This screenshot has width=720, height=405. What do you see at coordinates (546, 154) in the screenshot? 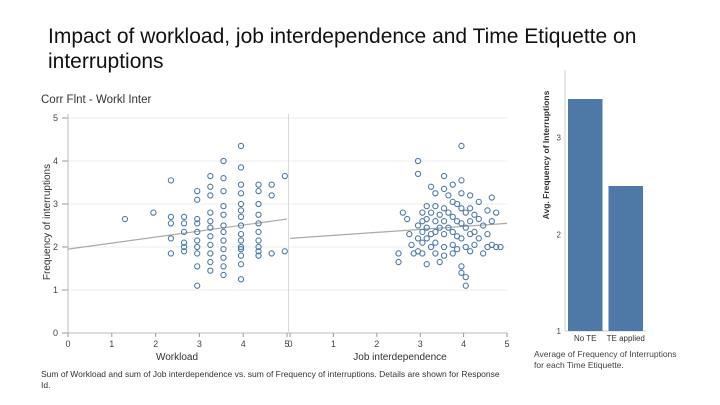
I see `bar-y-axis-label: Avg. Frequency of Interruptions` at bounding box center [546, 154].